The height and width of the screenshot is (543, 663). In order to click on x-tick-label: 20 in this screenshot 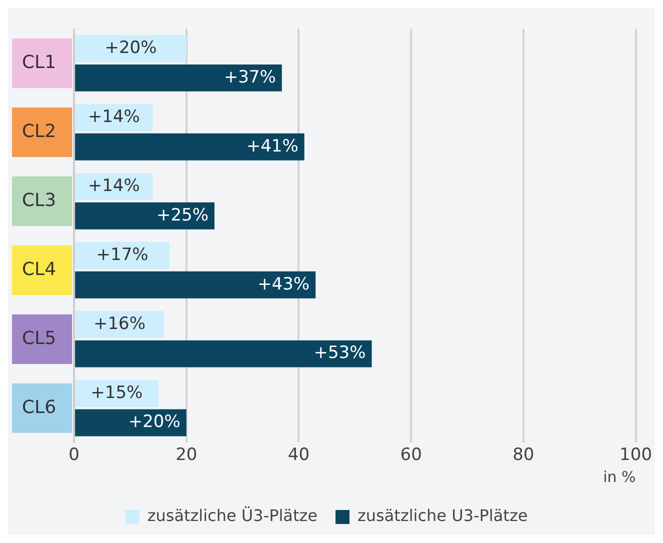, I will do `click(187, 455)`.